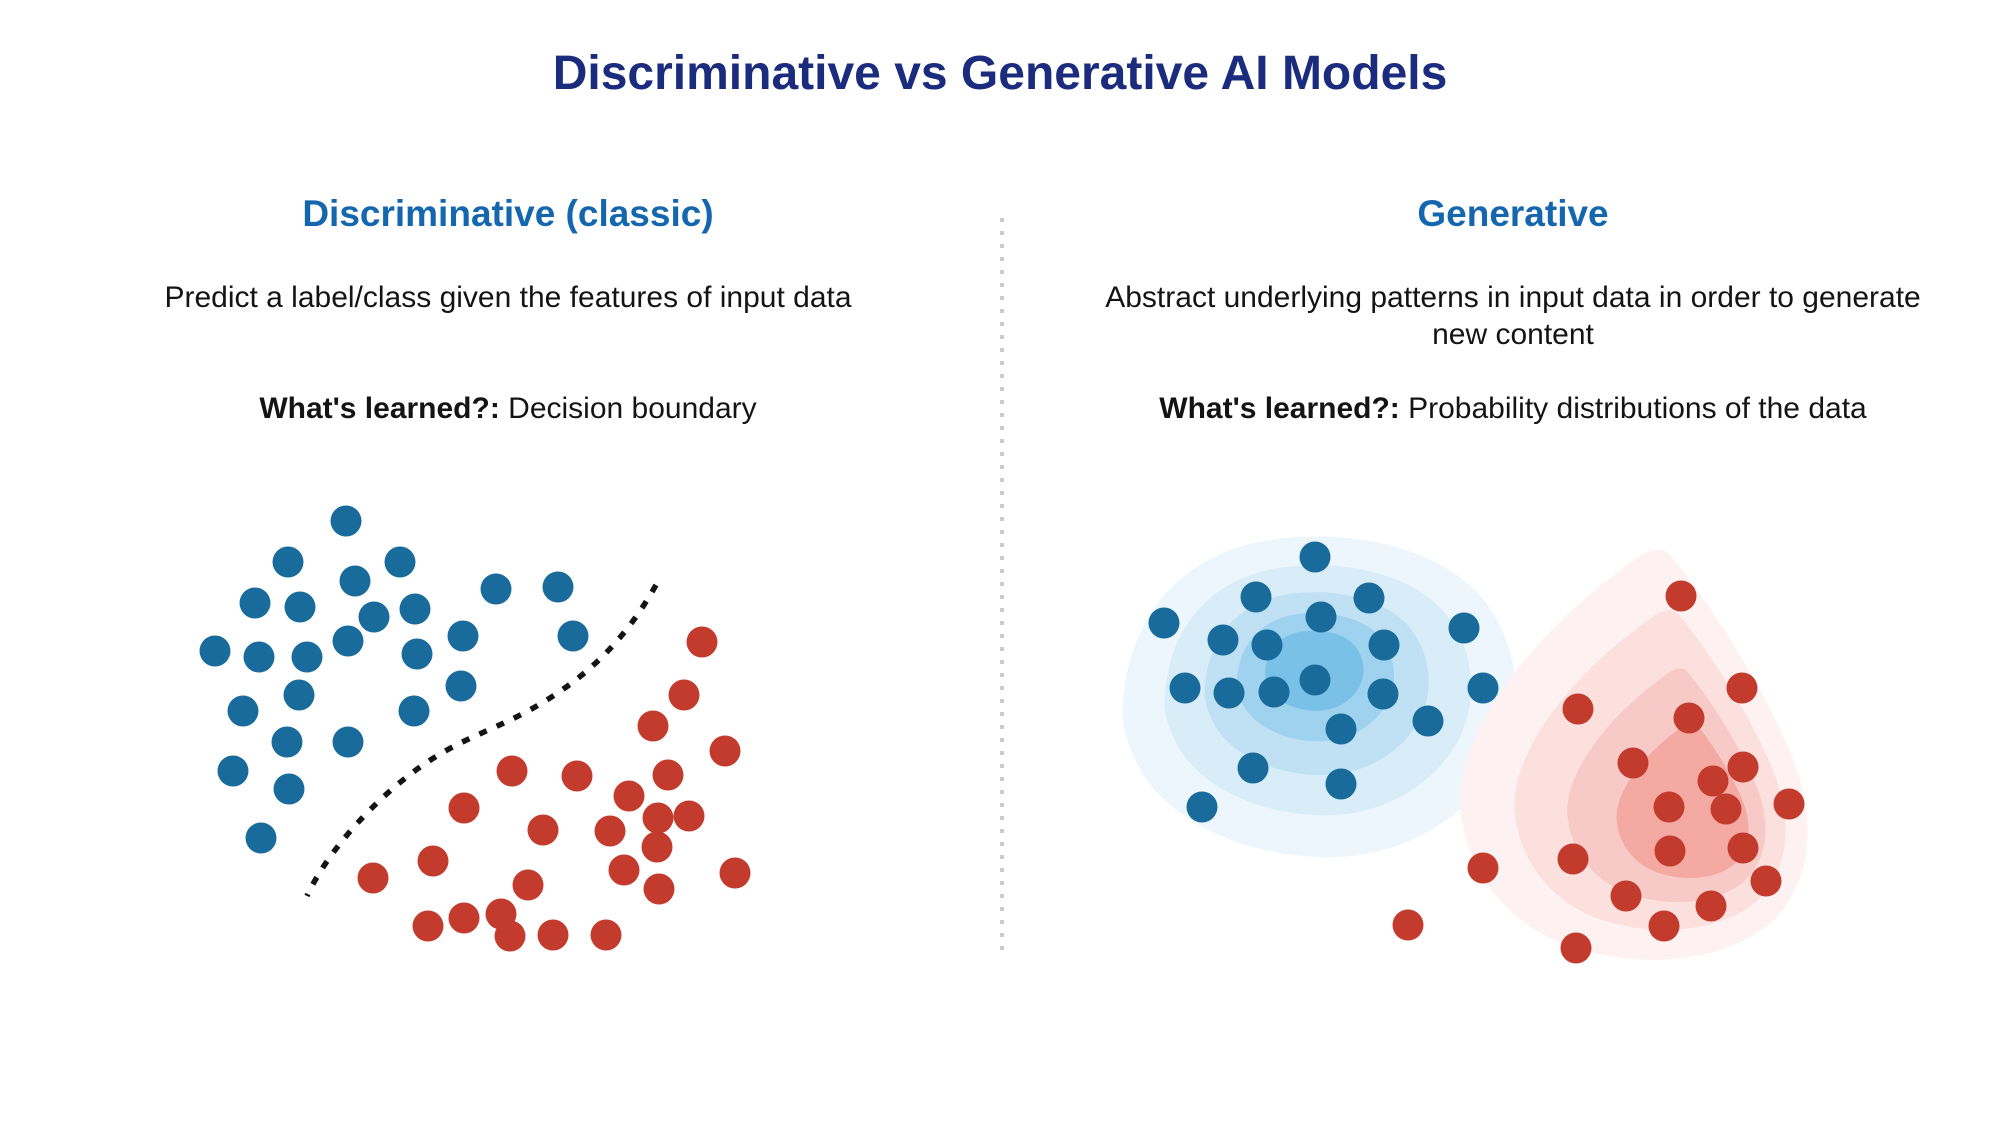  I want to click on decision-boundary-scatter-plot, so click(475, 728).